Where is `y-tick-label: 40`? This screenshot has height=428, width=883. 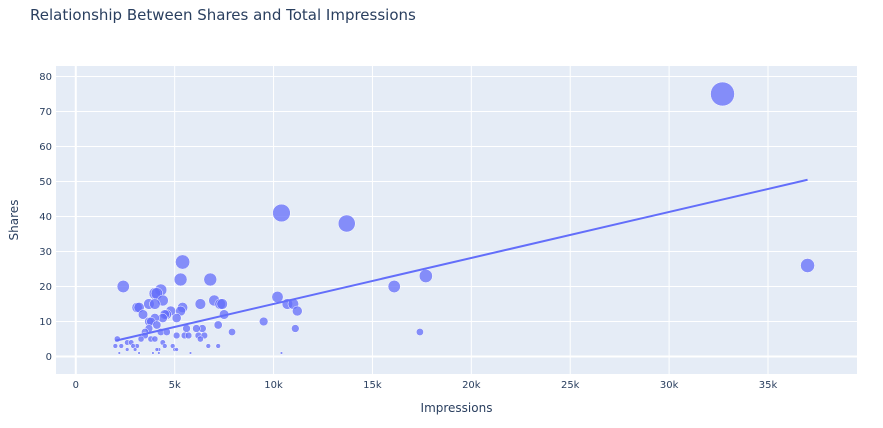
y-tick-label: 40 is located at coordinates (45, 217).